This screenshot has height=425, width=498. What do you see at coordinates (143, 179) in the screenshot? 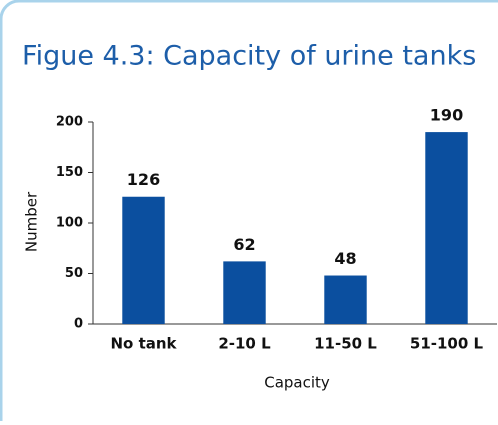
I see `data-label: 126` at bounding box center [143, 179].